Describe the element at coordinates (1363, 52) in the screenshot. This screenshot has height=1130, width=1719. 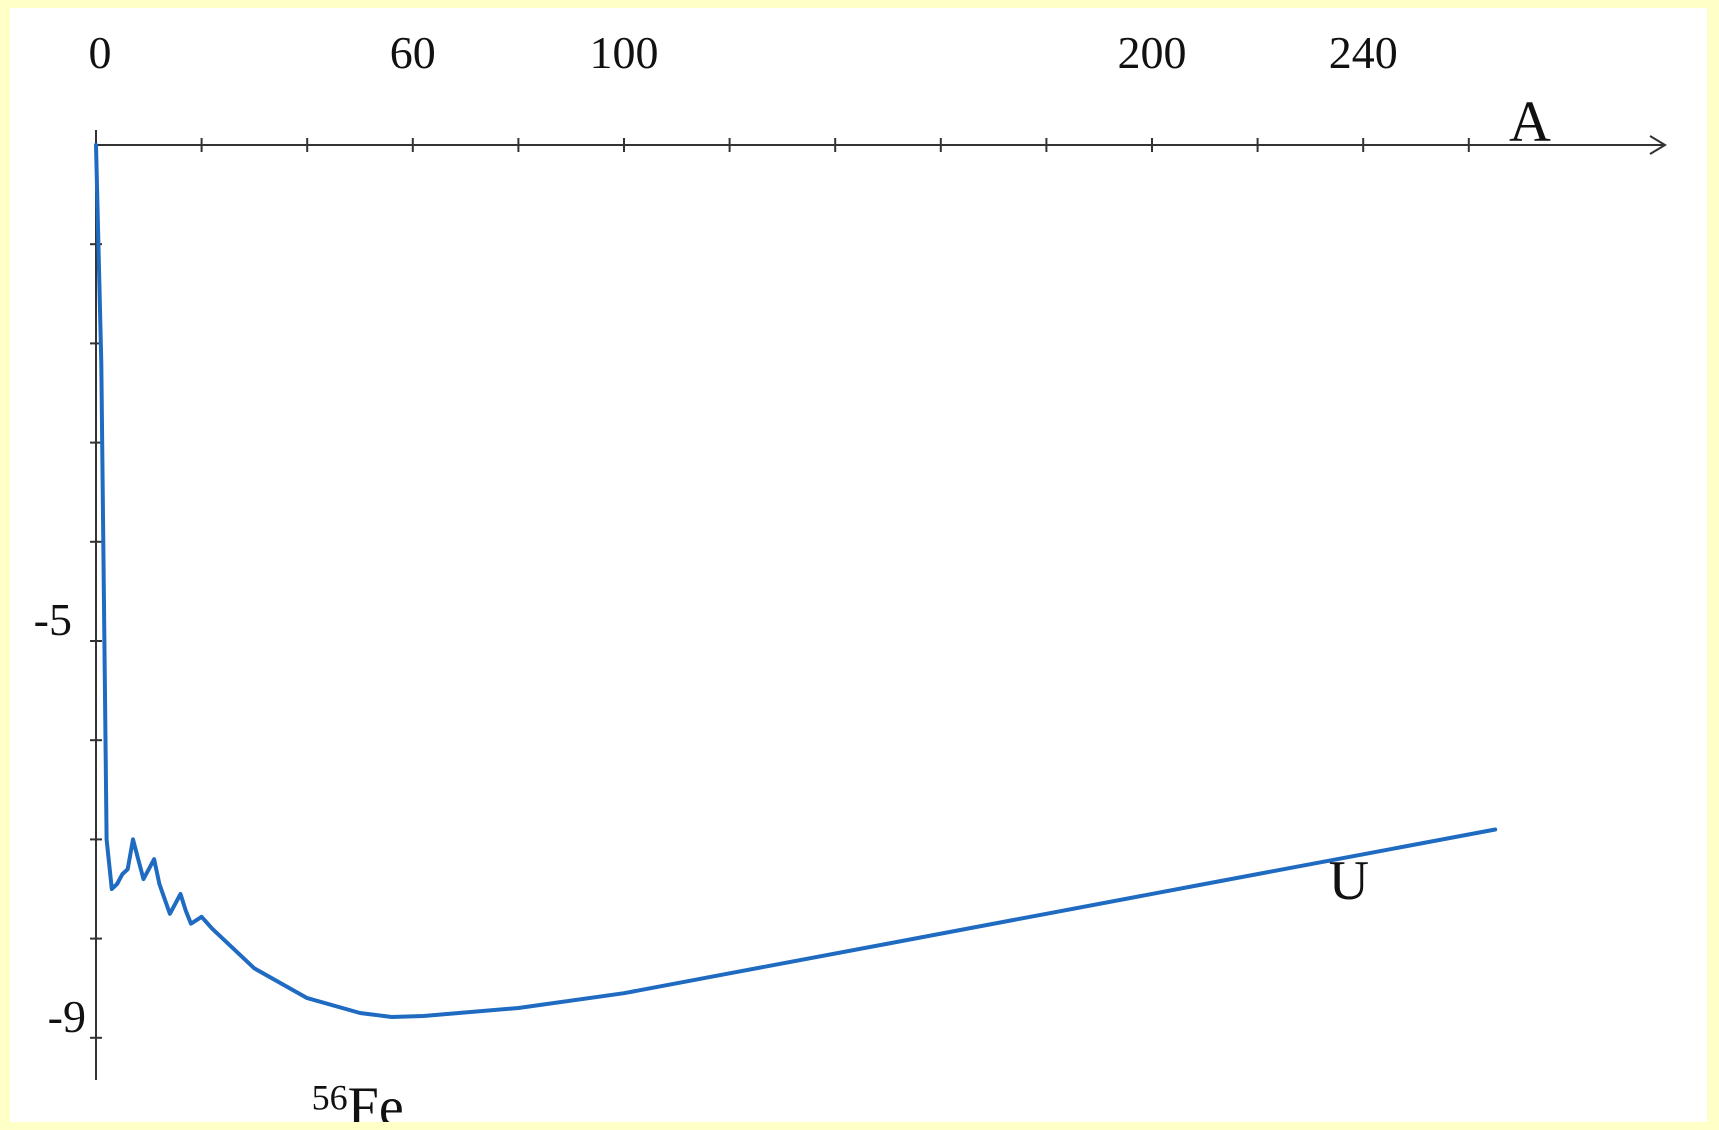
I see `x-tick-label: 240` at that location.